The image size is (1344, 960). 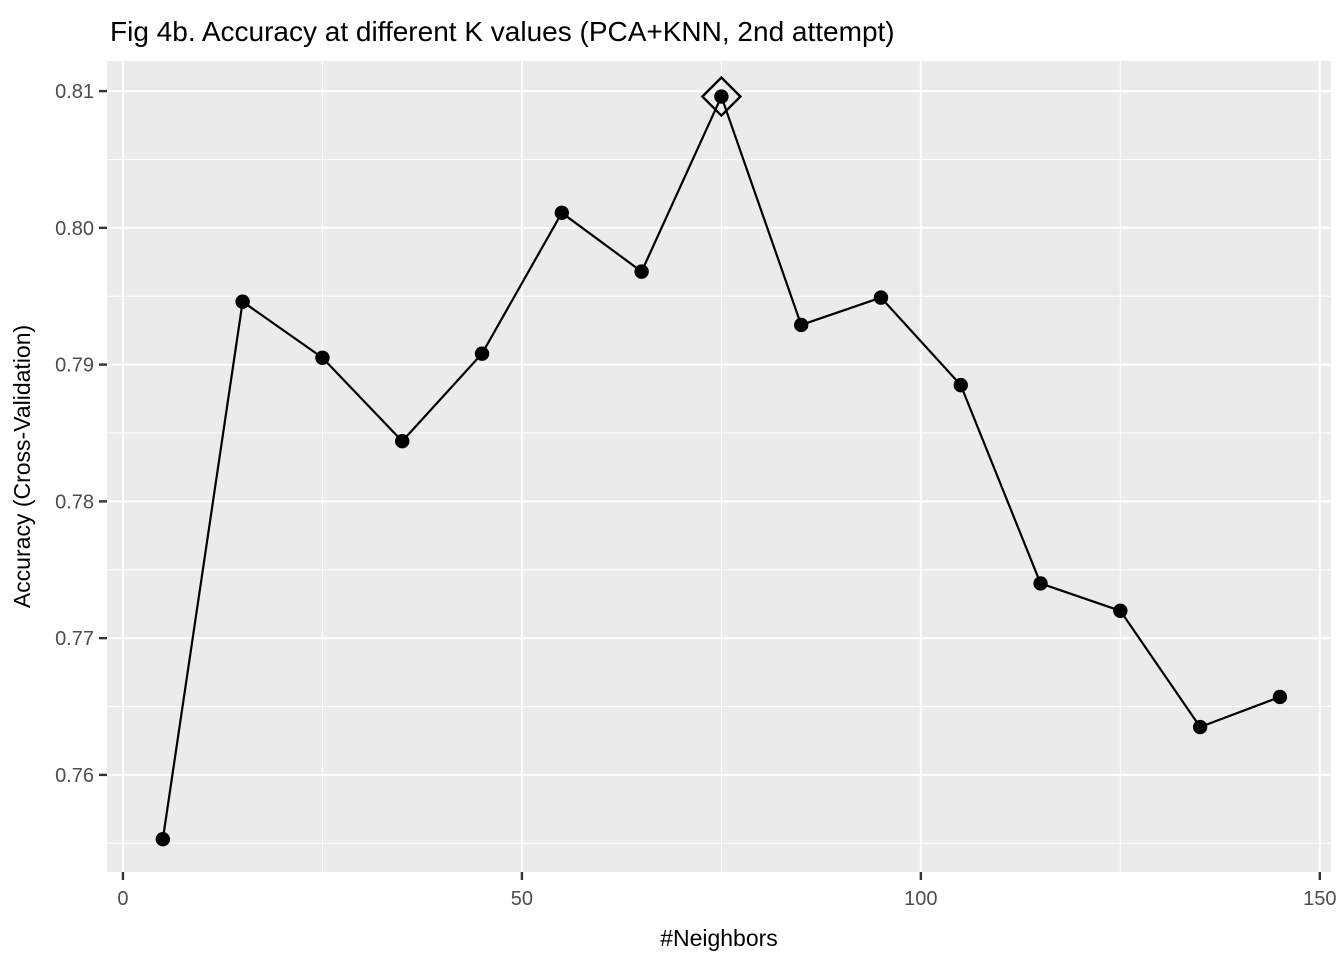 I want to click on best-k-highlight-marker, so click(x=721, y=96).